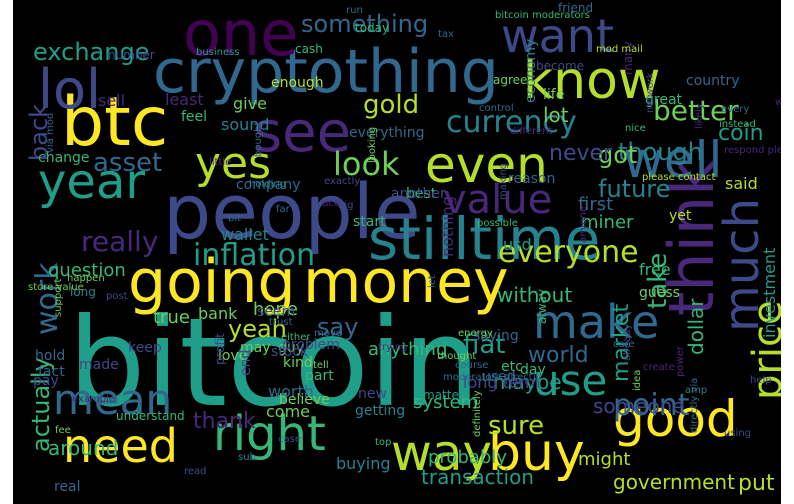  What do you see at coordinates (268, 185) in the screenshot?
I see `word-company: company` at bounding box center [268, 185].